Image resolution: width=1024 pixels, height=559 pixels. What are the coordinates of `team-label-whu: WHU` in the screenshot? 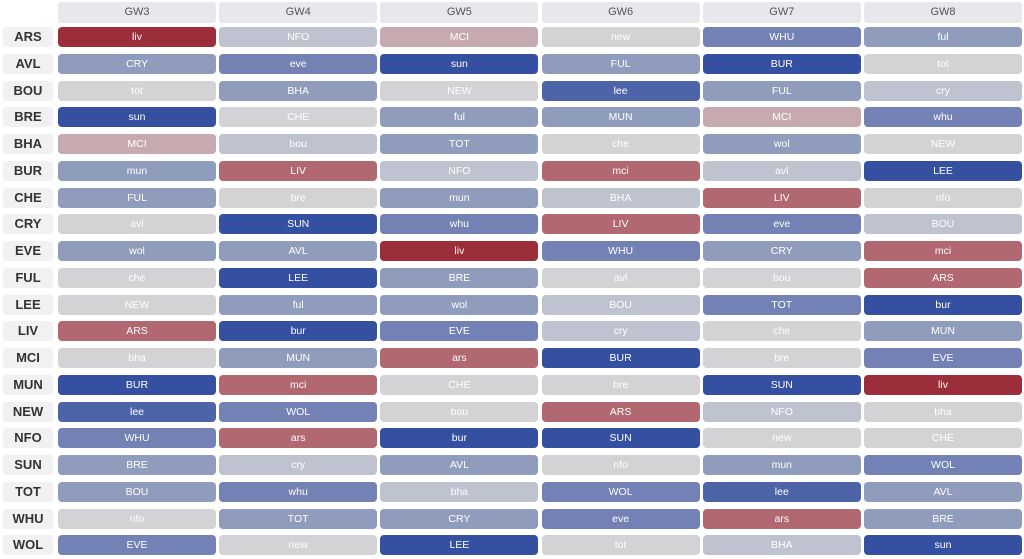 It's located at (28, 518).